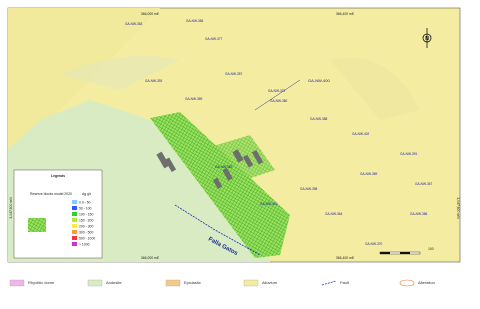 The image size is (480, 309). I want to click on hole-label: GA-NW-359, so click(194, 99).